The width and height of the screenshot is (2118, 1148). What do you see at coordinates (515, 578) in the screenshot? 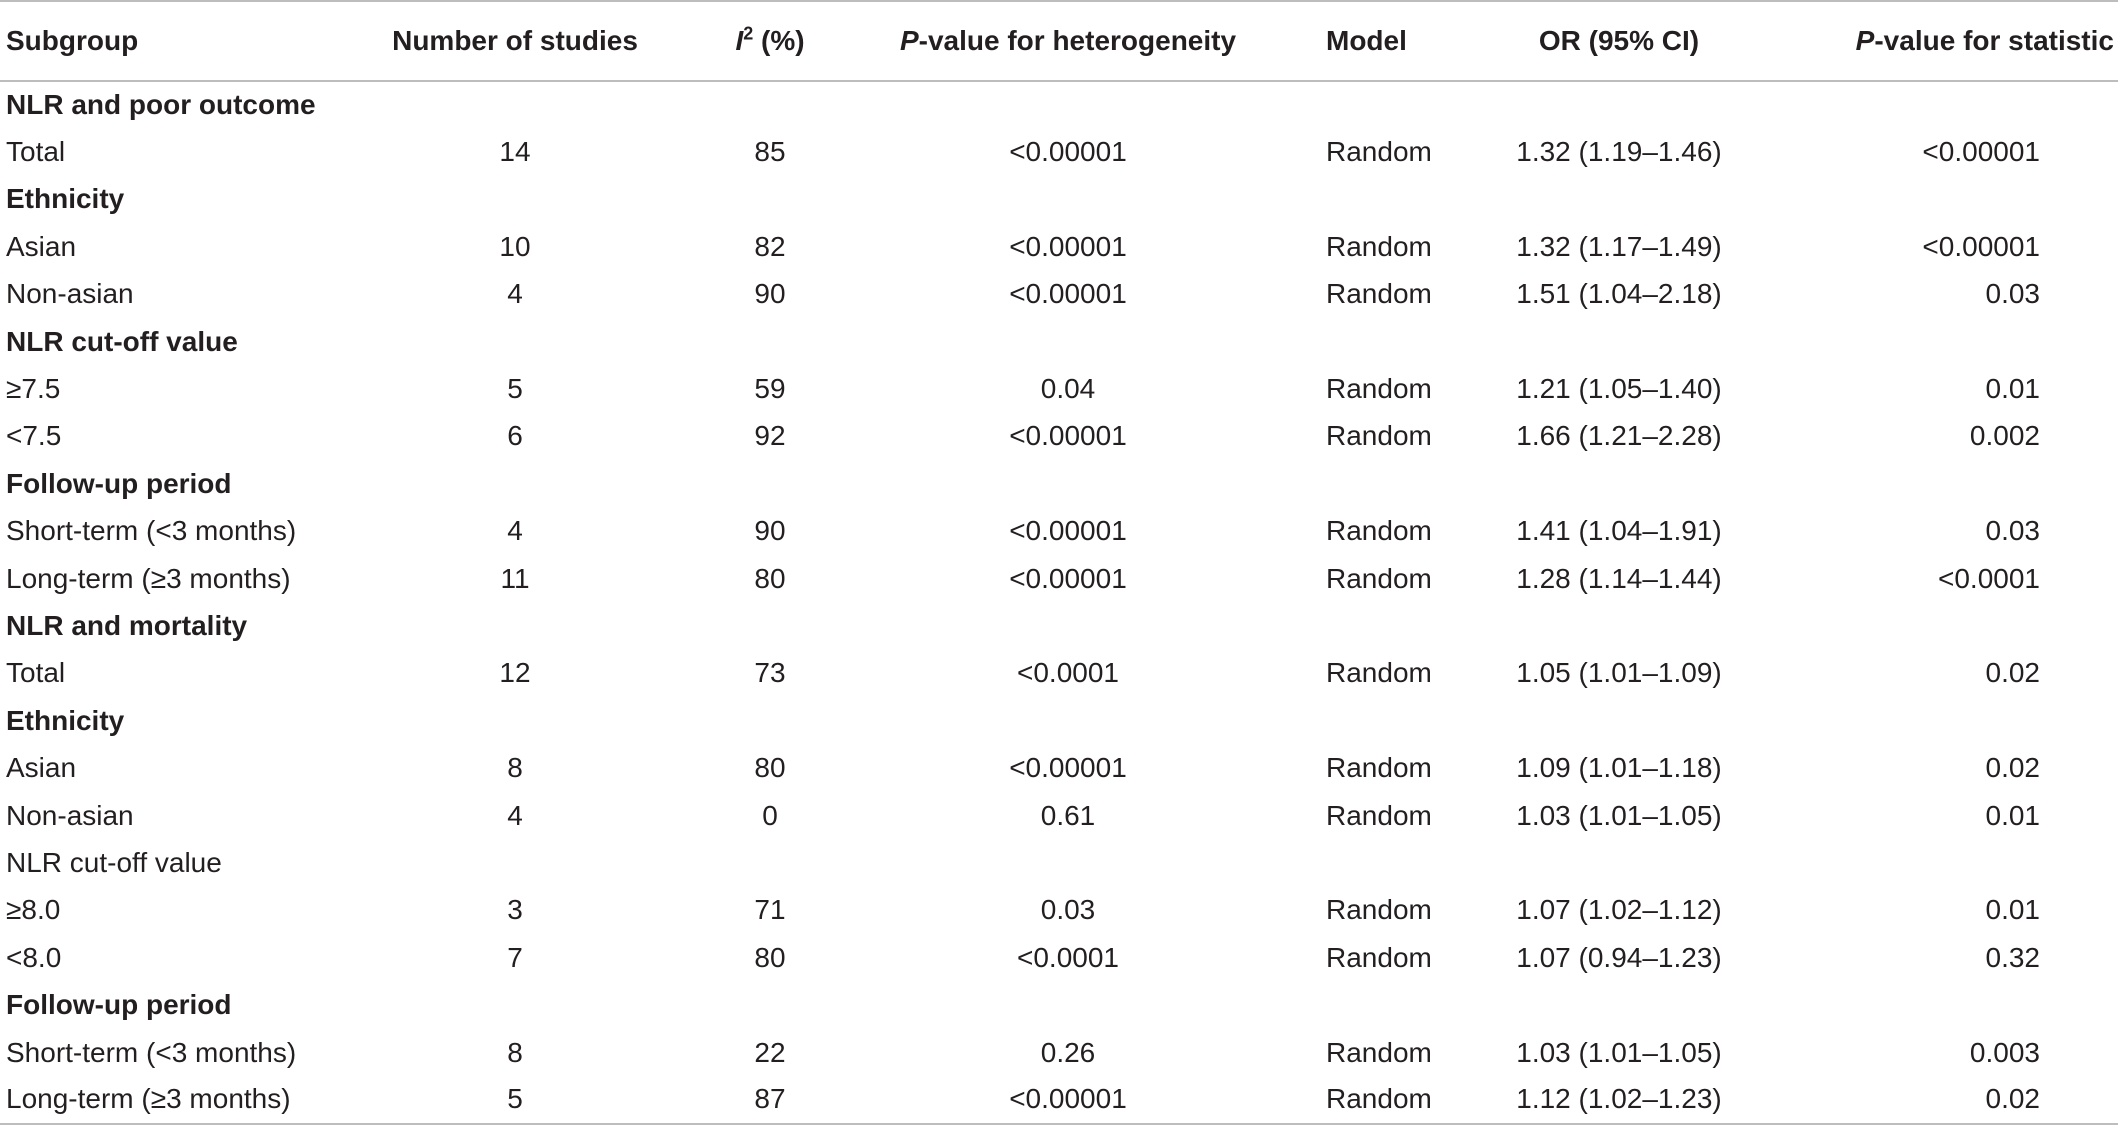
I see `cell-number-of-studies: 11` at bounding box center [515, 578].